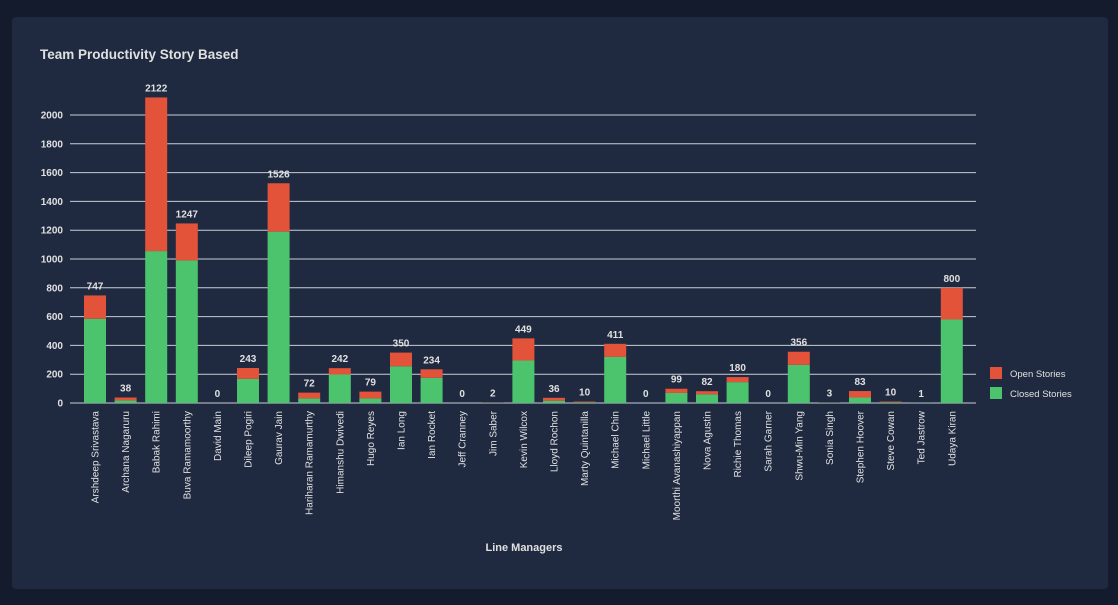 This screenshot has height=605, width=1118. What do you see at coordinates (52, 144) in the screenshot?
I see `y-tick-label: 1800` at bounding box center [52, 144].